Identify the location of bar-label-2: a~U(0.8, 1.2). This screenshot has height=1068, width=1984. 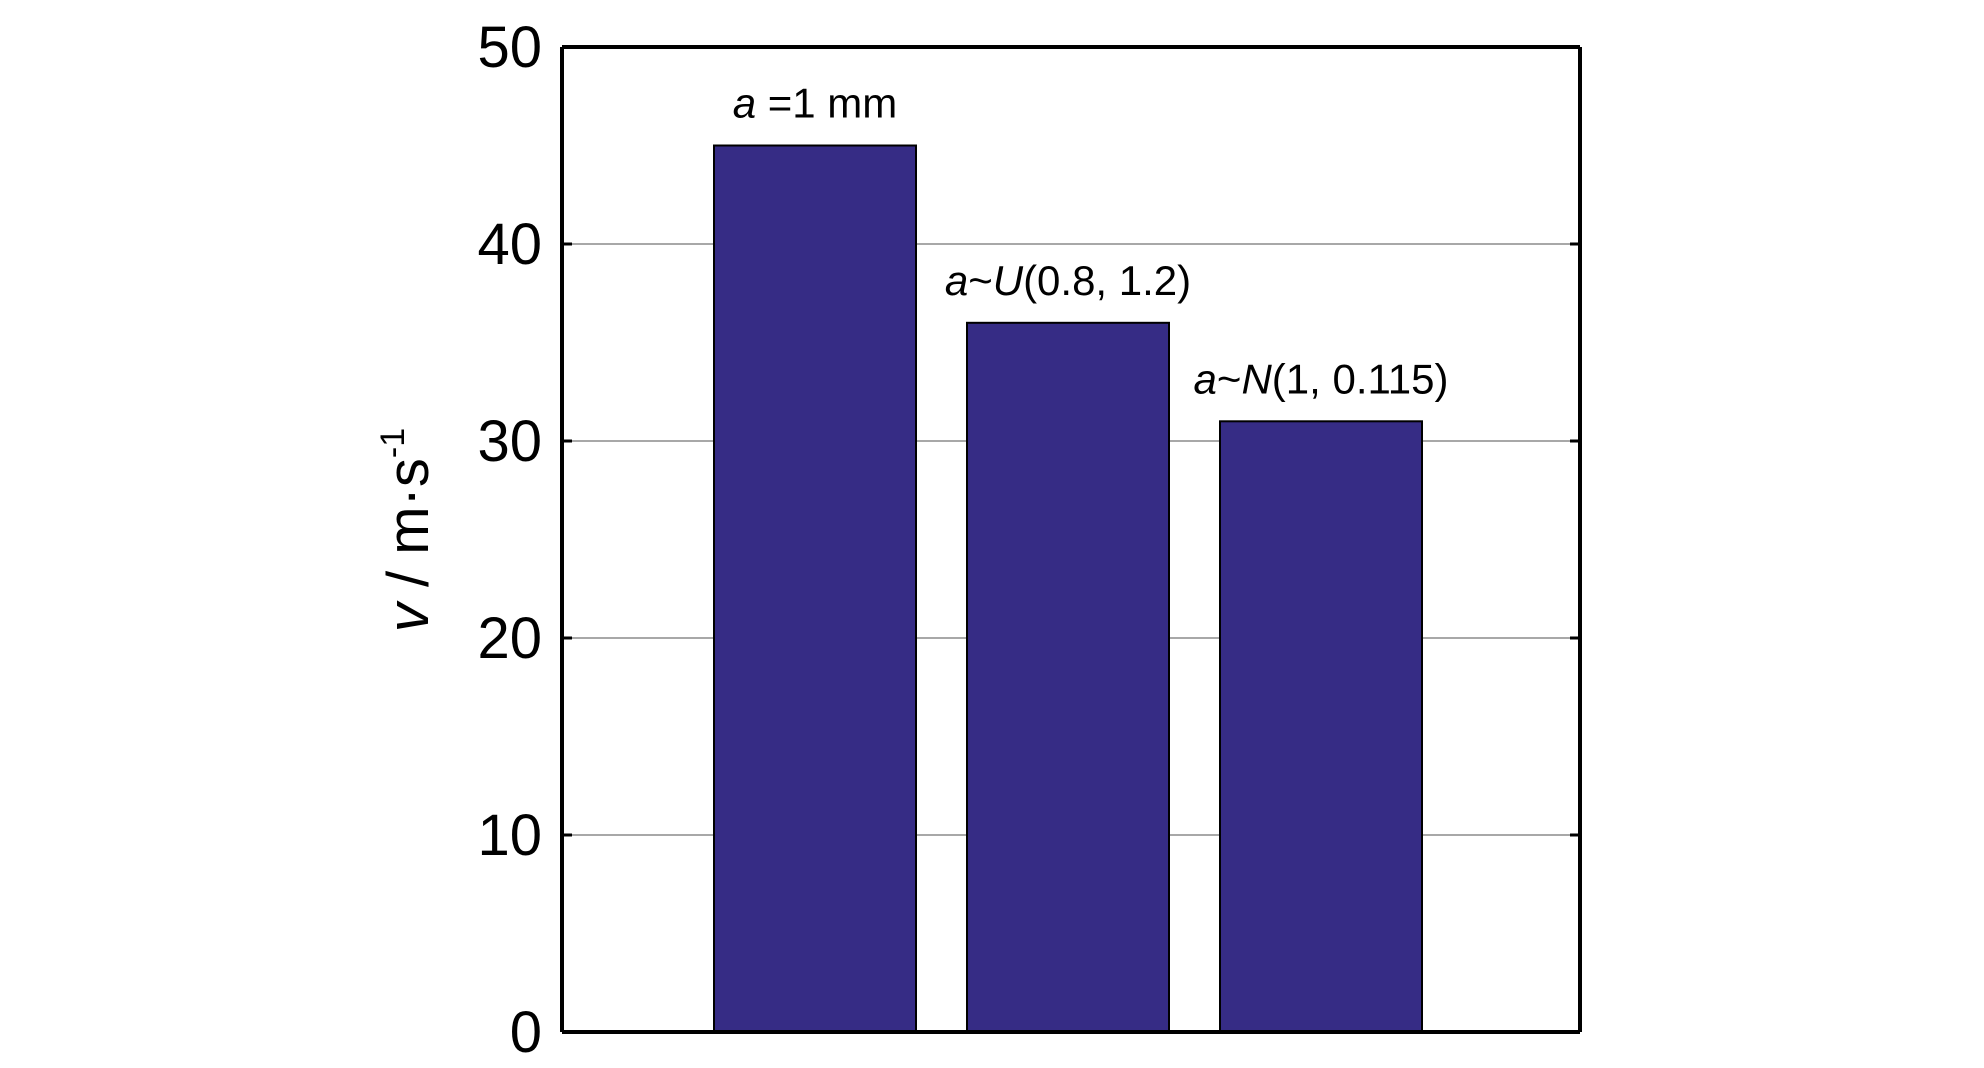
(1068, 280).